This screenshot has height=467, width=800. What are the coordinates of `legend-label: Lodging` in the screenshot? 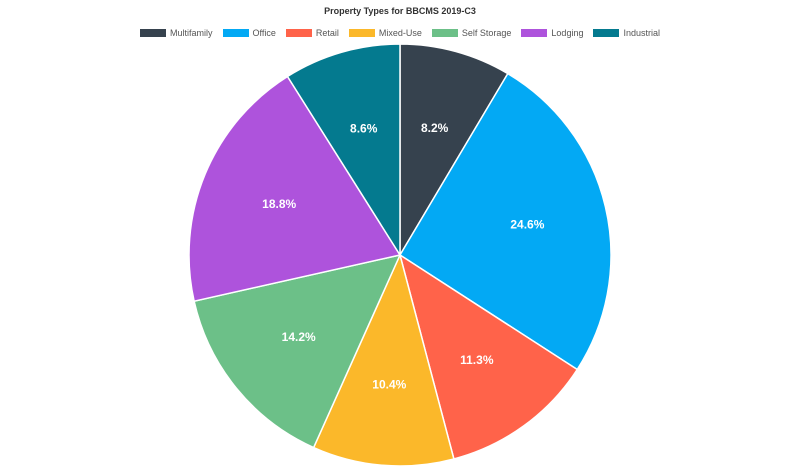 It's located at (567, 33).